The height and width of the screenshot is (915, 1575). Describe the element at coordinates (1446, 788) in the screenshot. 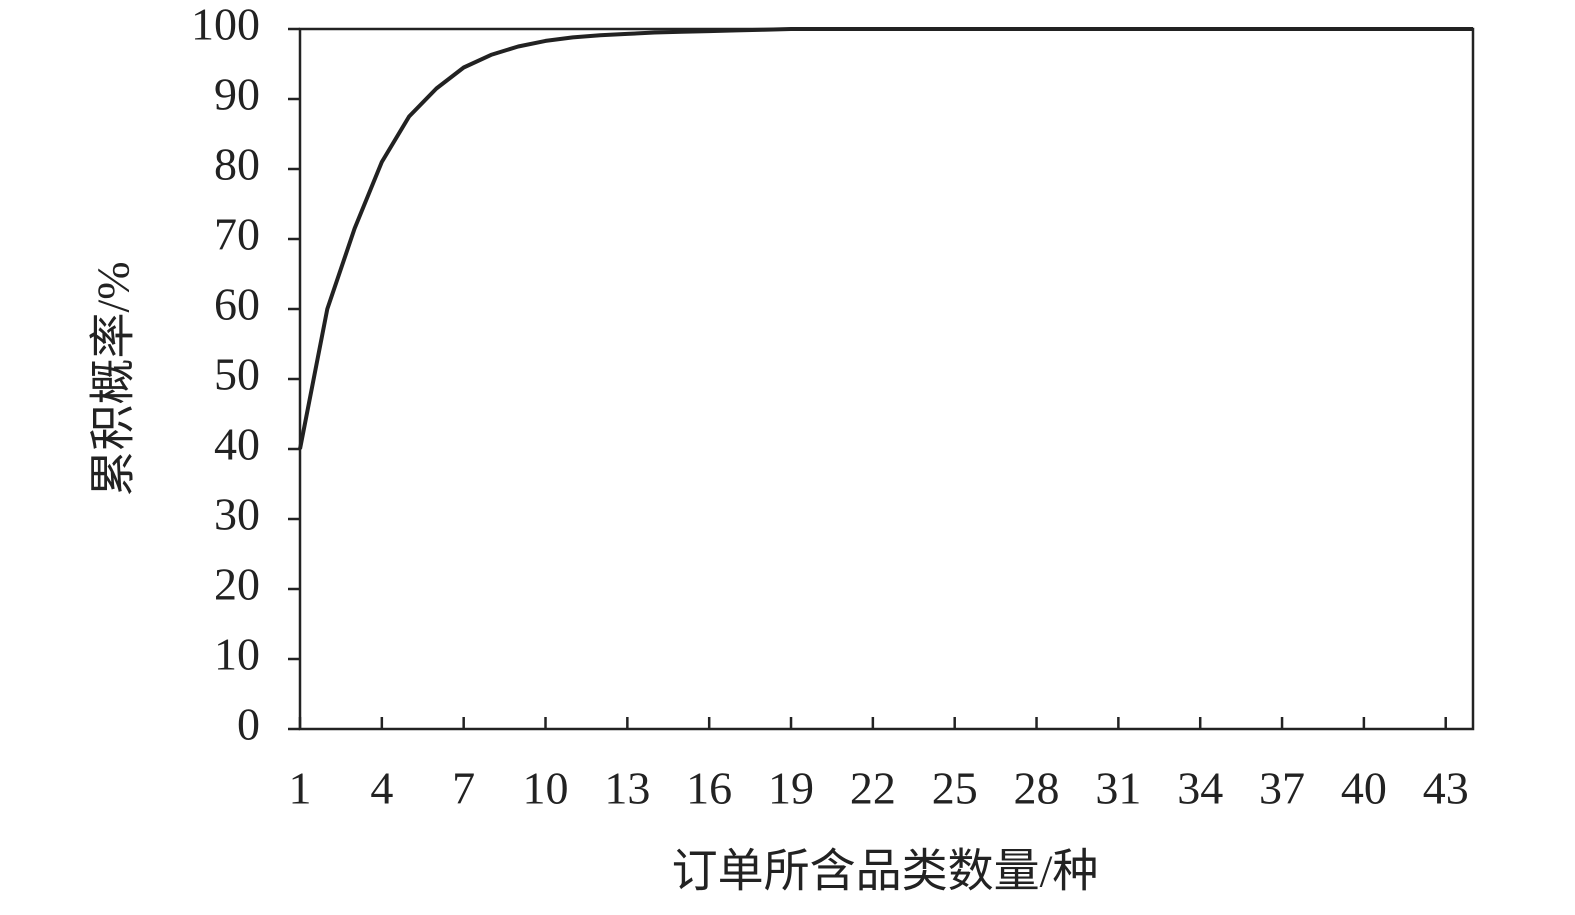

I see `x-tick-label: 43` at that location.